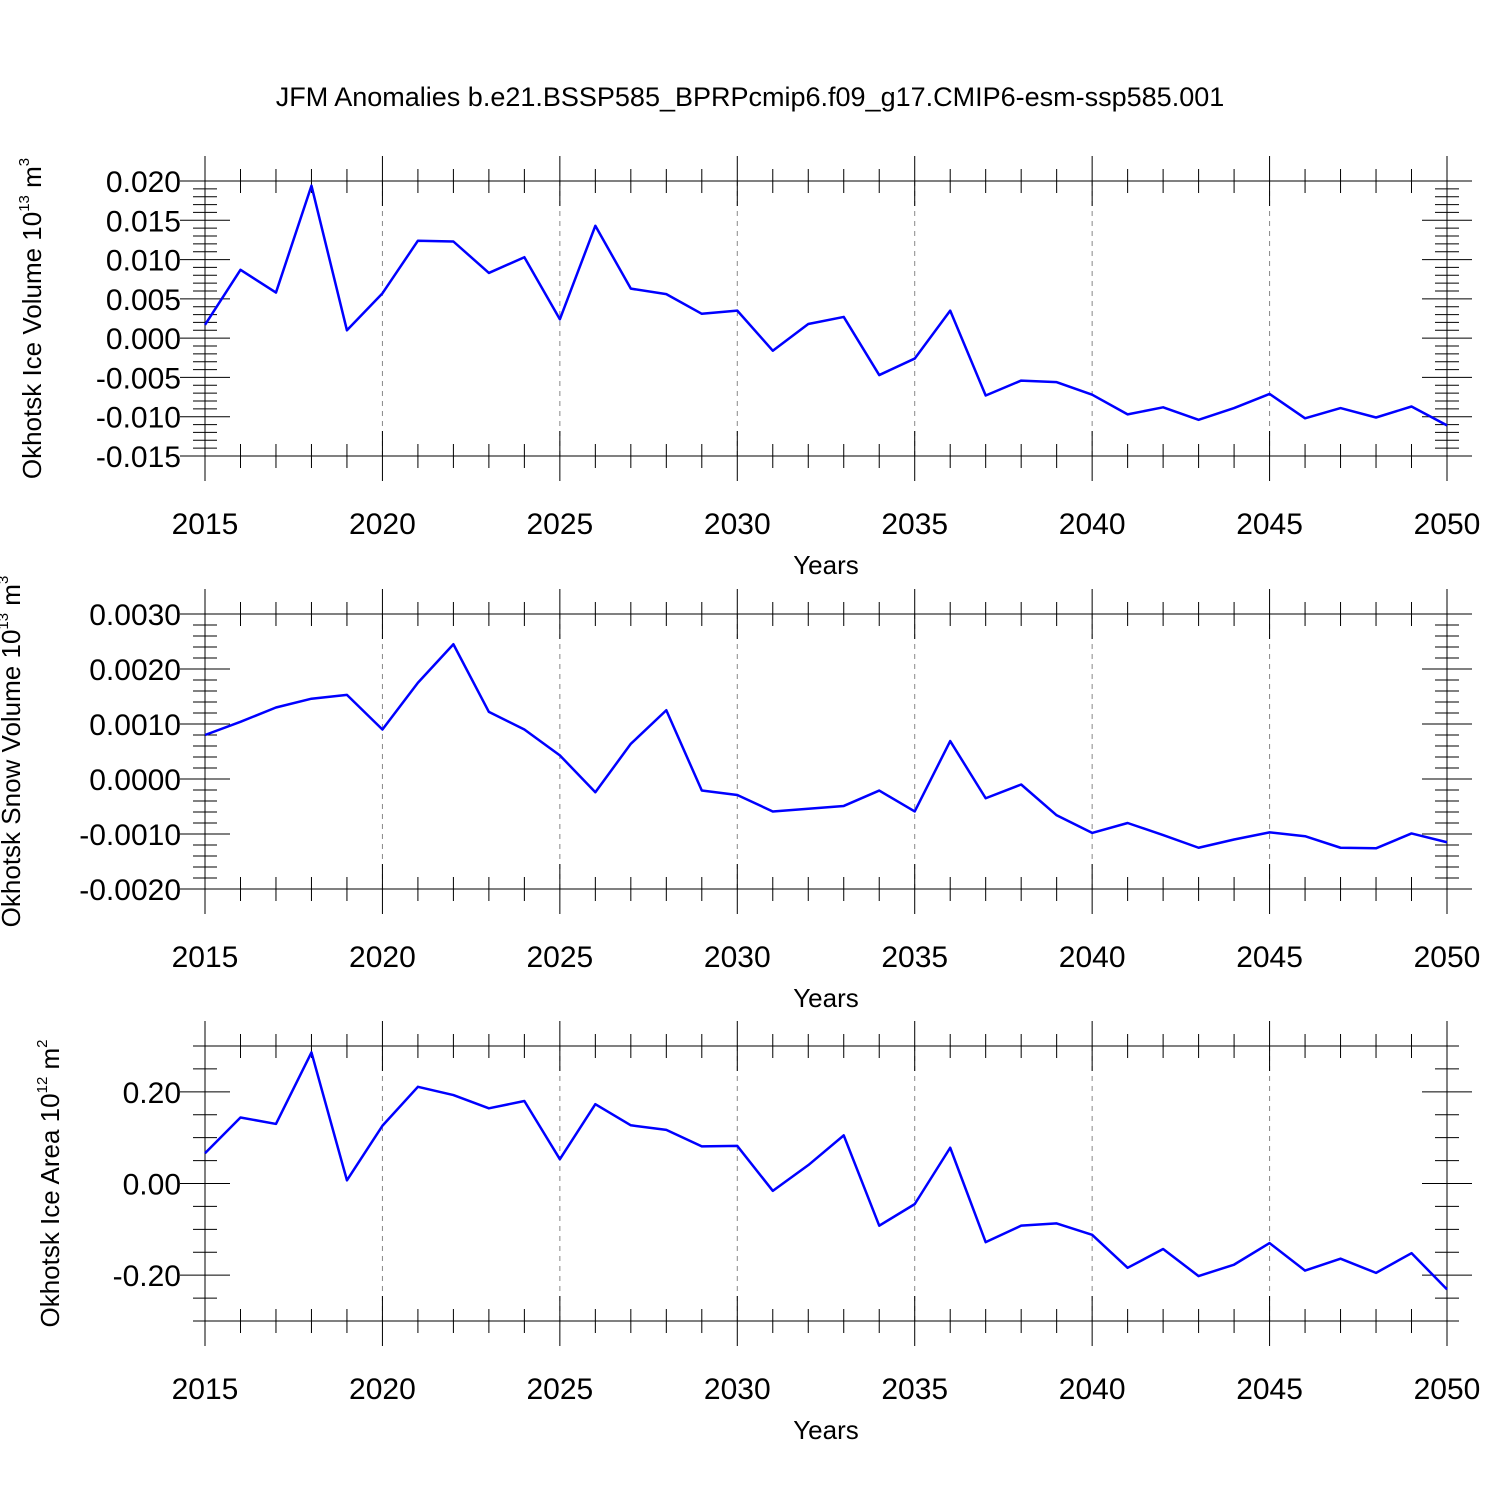 Image resolution: width=1500 pixels, height=1500 pixels. I want to click on y-tick-label: 0.005, so click(143, 300).